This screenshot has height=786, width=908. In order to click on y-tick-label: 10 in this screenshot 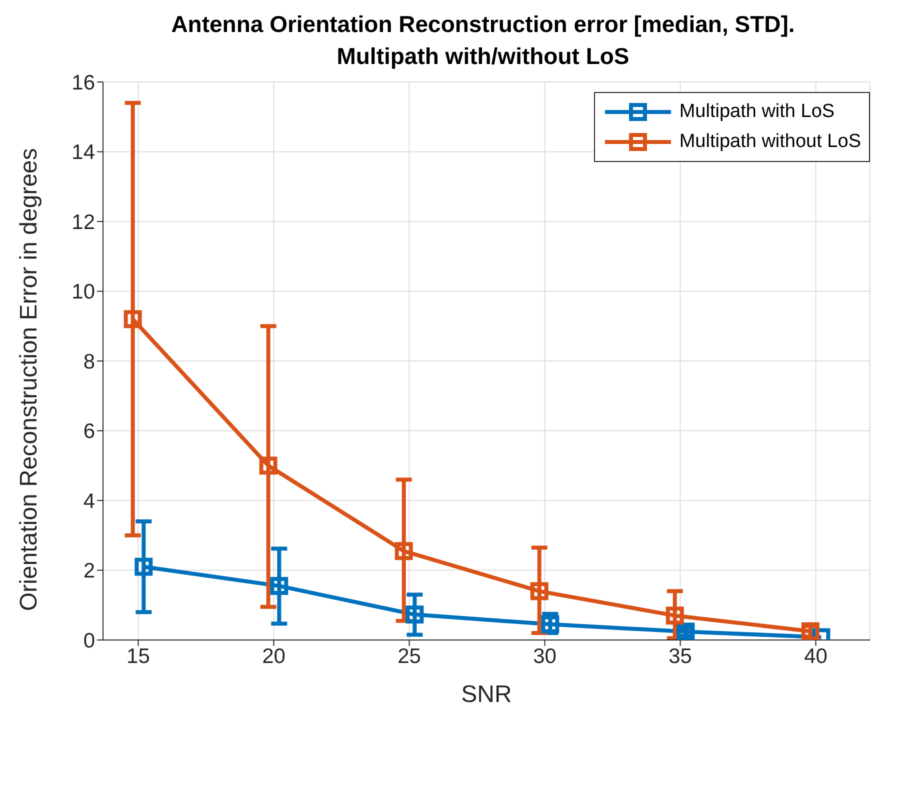, I will do `click(83, 292)`.